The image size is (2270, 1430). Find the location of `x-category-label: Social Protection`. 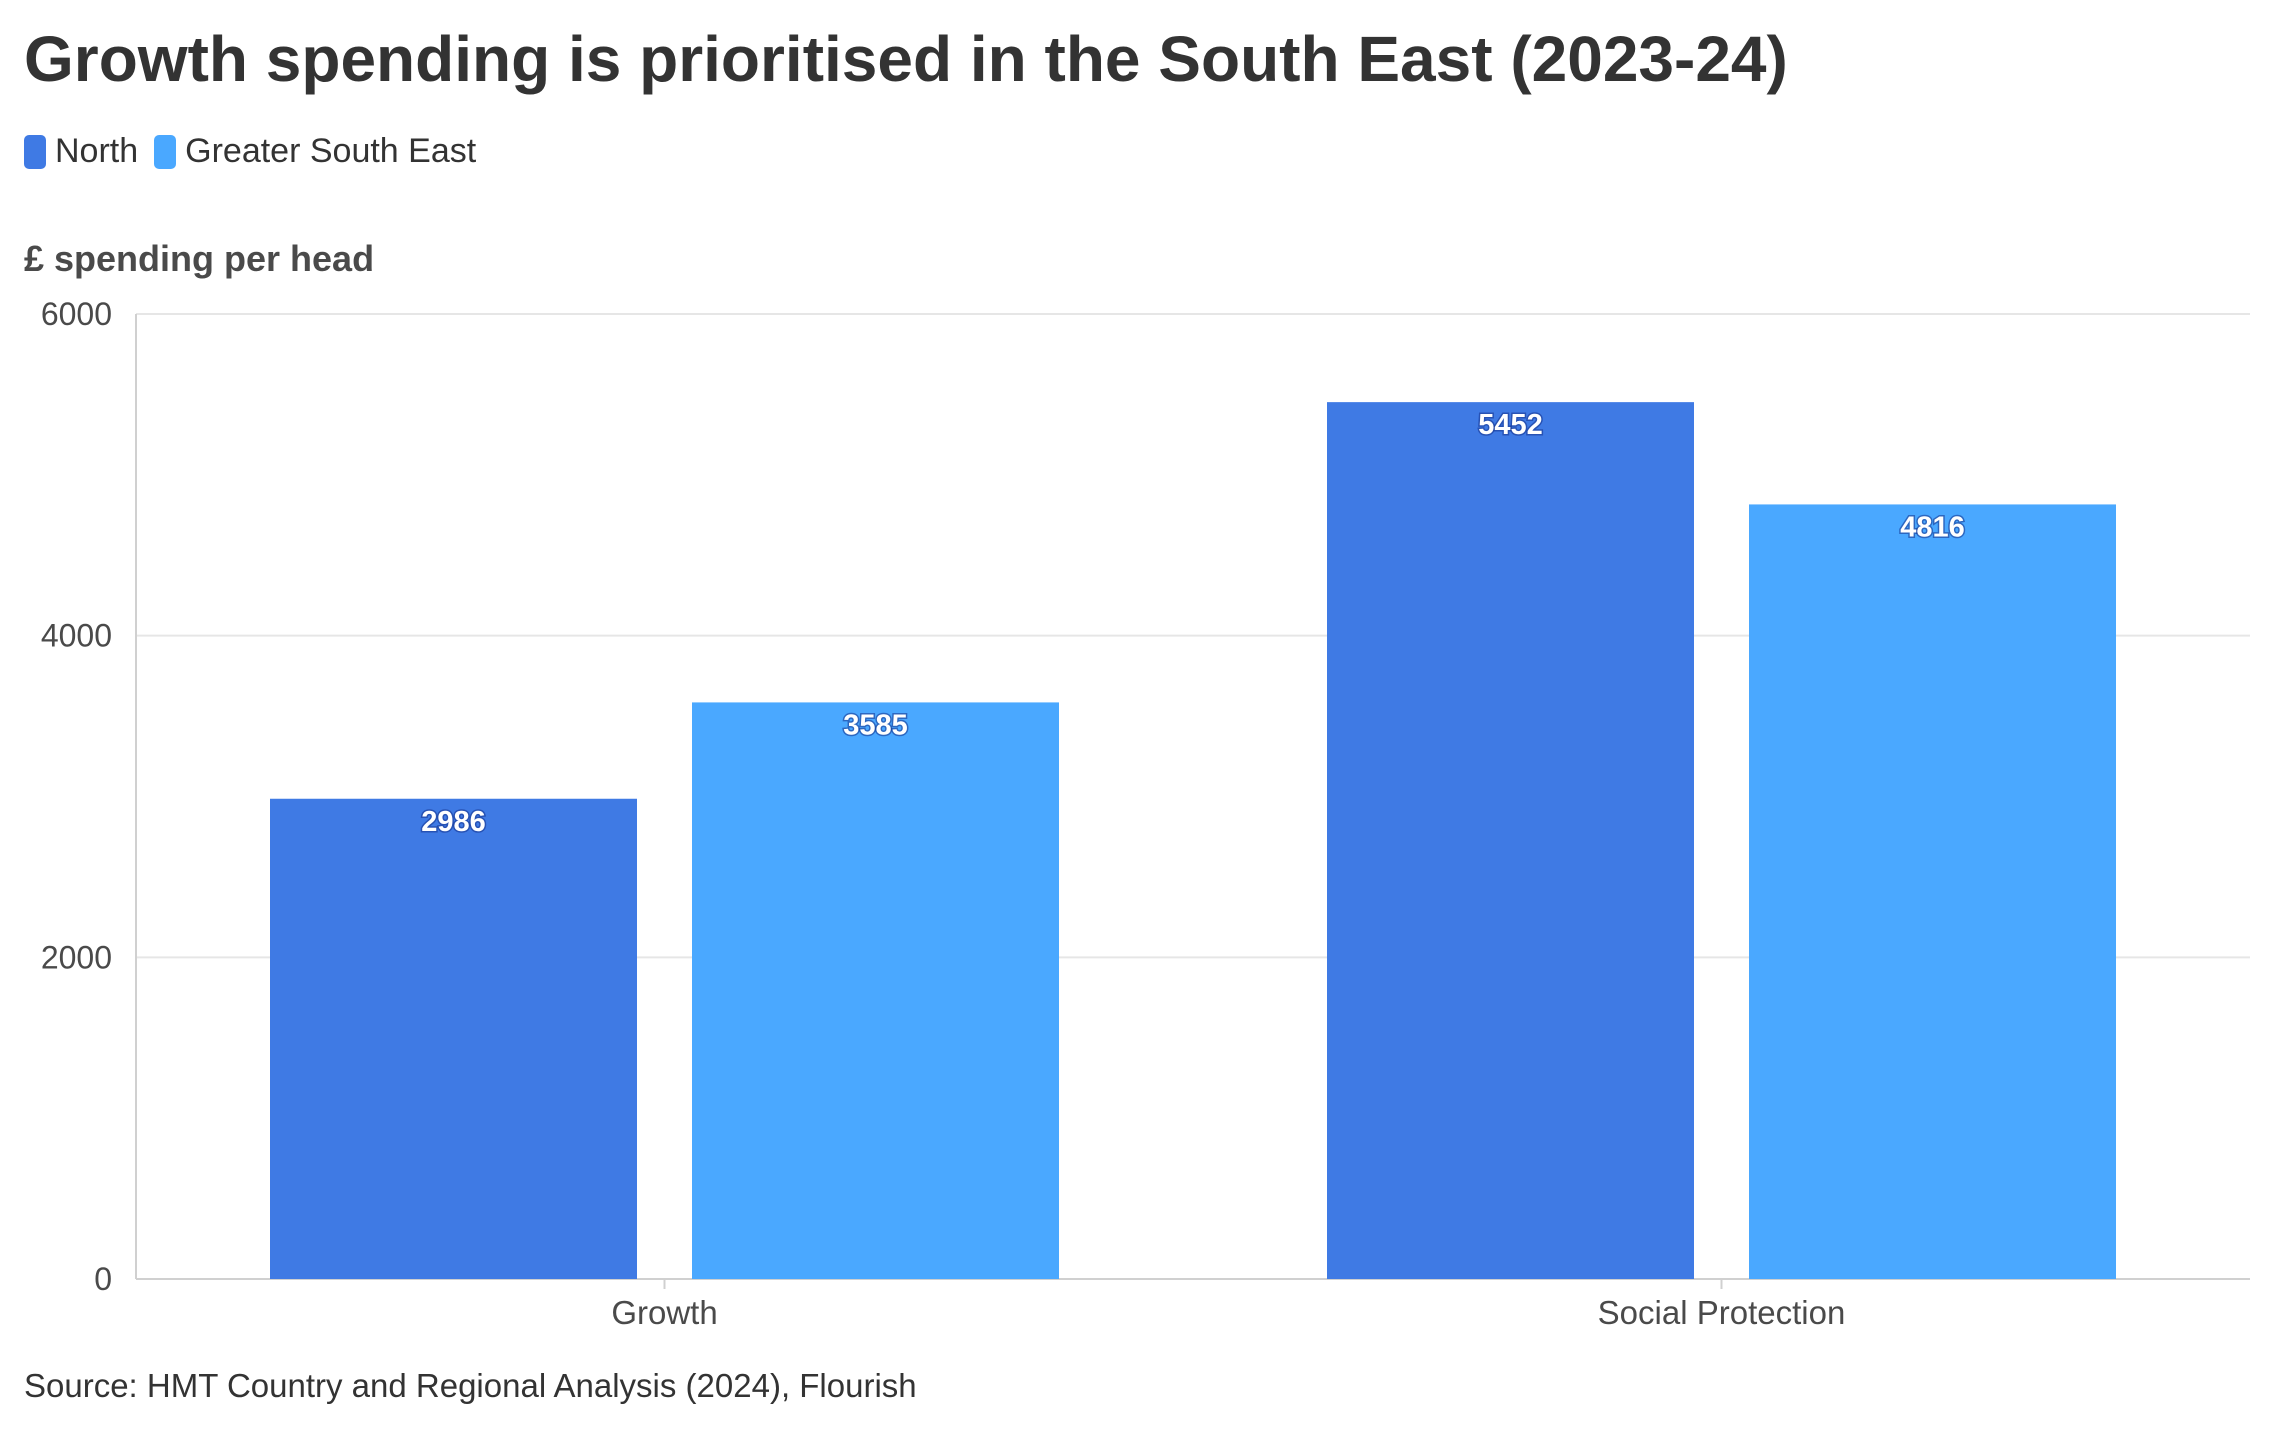

x-category-label: Social Protection is located at coordinates (1722, 1312).